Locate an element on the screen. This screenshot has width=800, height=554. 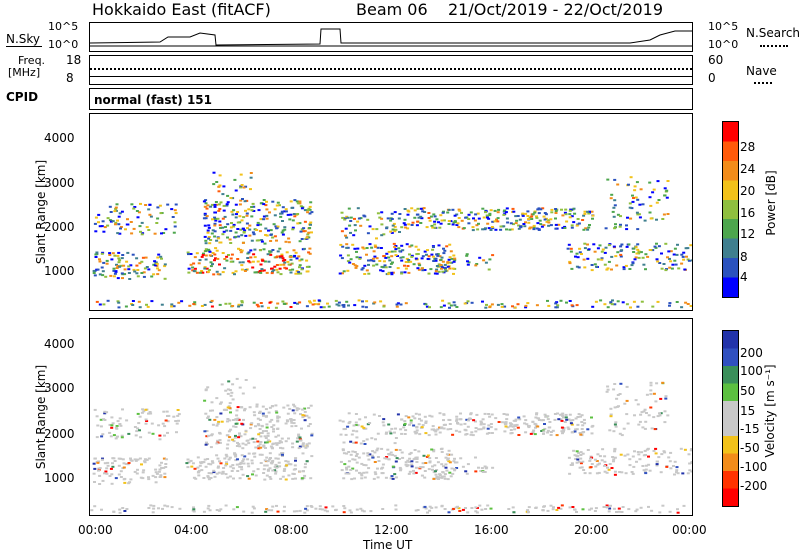
xtick-2400: 00:00 is located at coordinates (689, 530).